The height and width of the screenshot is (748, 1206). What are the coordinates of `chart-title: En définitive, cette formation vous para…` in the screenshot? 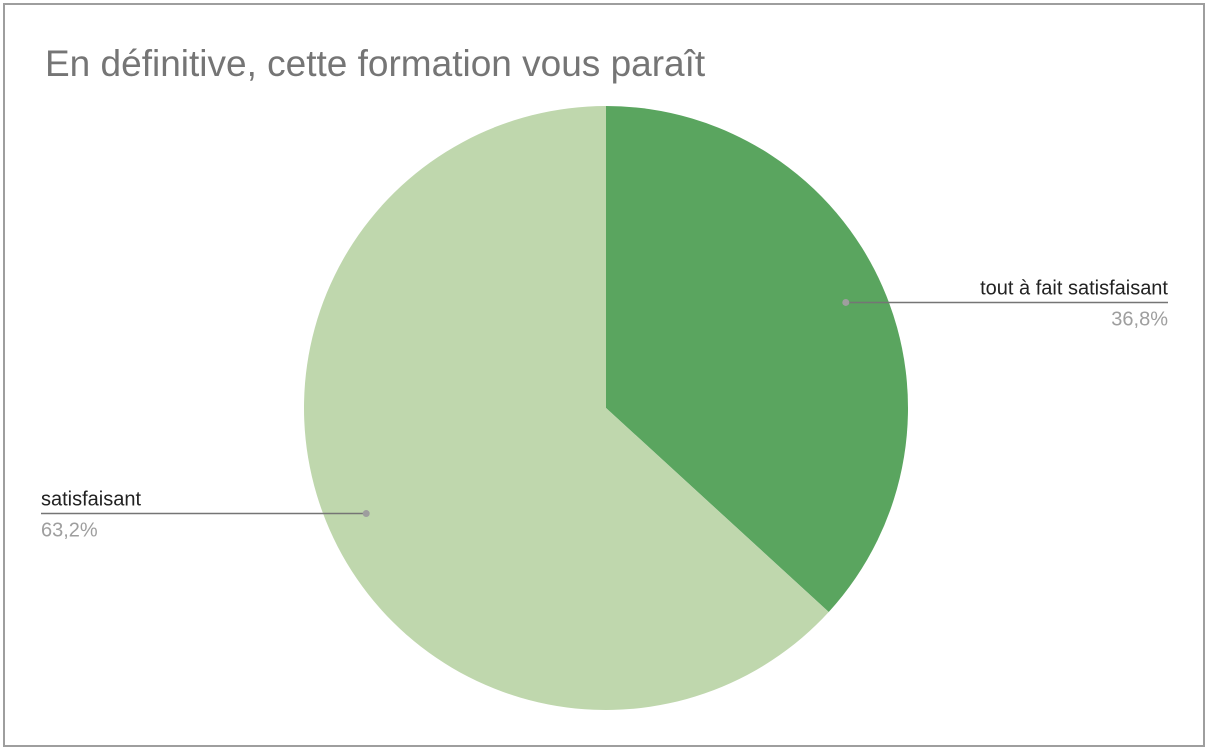 It's located at (375, 63).